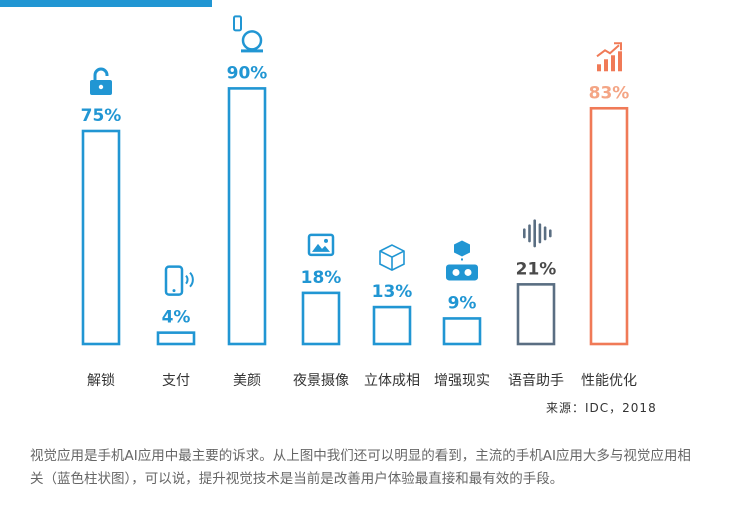  I want to click on category-label-7: 语音助手, so click(536, 380).